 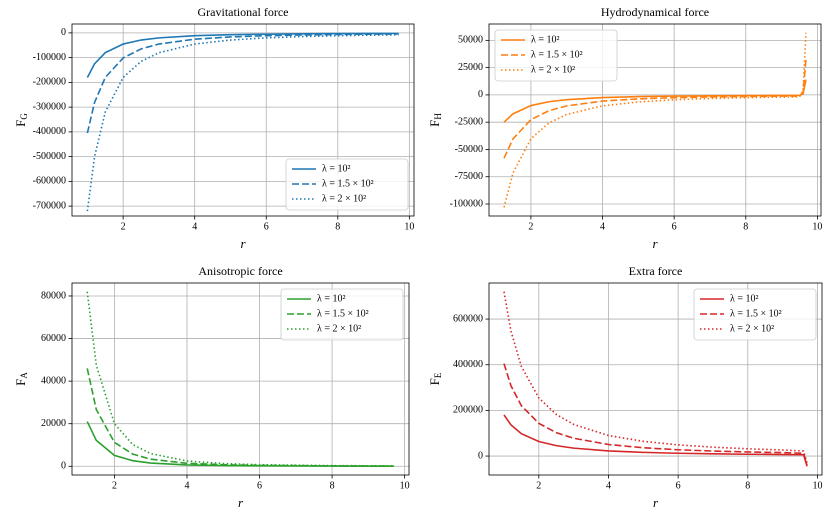 What do you see at coordinates (53, 423) in the screenshot?
I see `y-tick-label: 20000` at bounding box center [53, 423].